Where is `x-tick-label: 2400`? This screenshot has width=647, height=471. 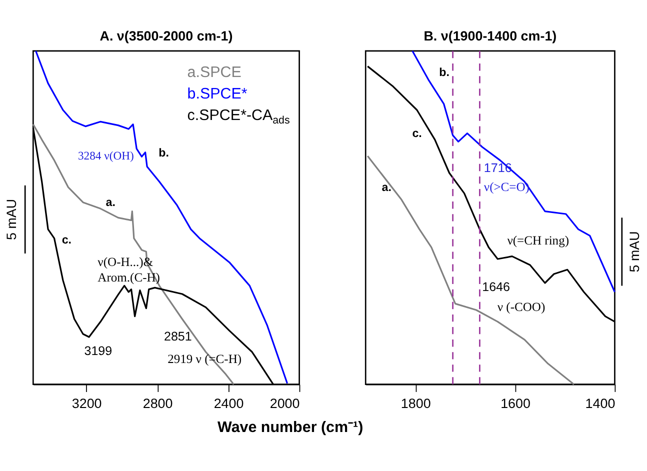 x-tick-label: 2400 is located at coordinates (229, 404).